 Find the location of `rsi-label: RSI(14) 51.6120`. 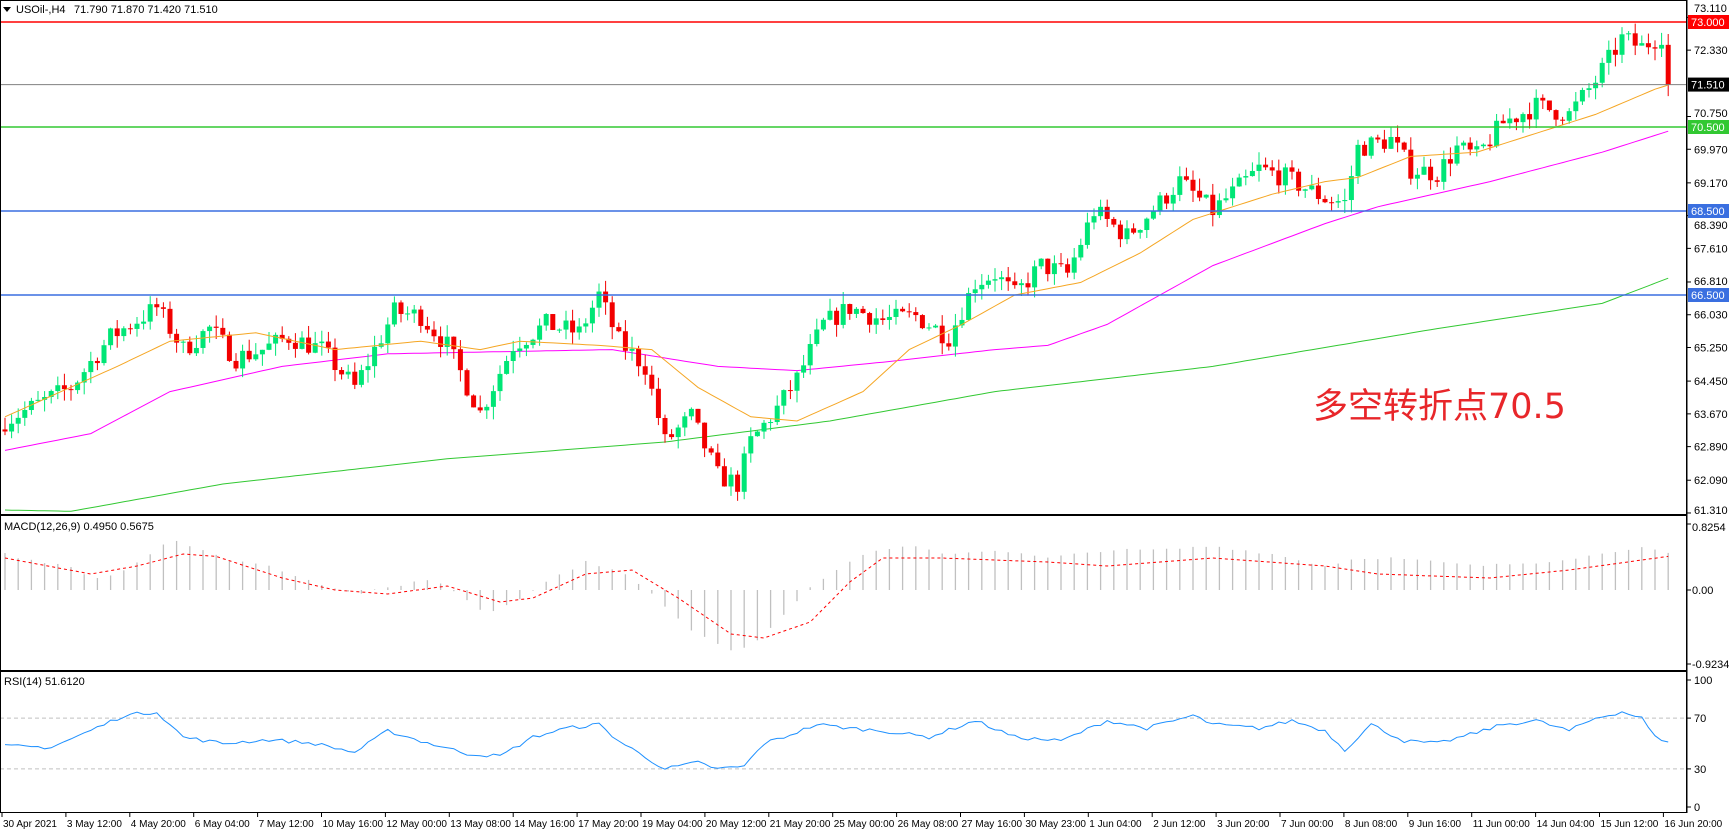

rsi-label: RSI(14) 51.6120 is located at coordinates (44, 682).